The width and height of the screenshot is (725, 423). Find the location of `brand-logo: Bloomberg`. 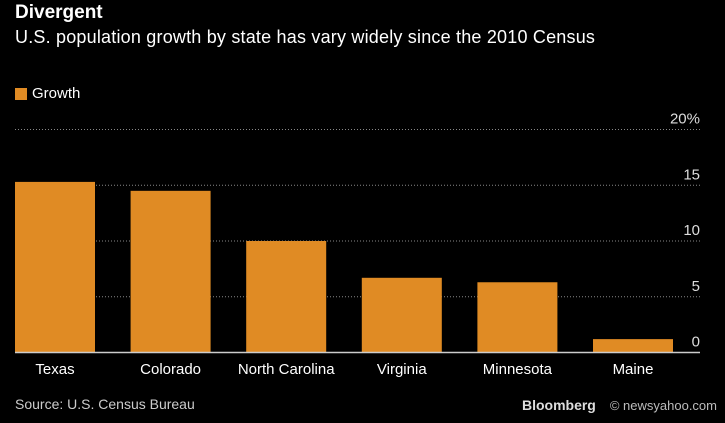

brand-logo: Bloomberg is located at coordinates (558, 405).